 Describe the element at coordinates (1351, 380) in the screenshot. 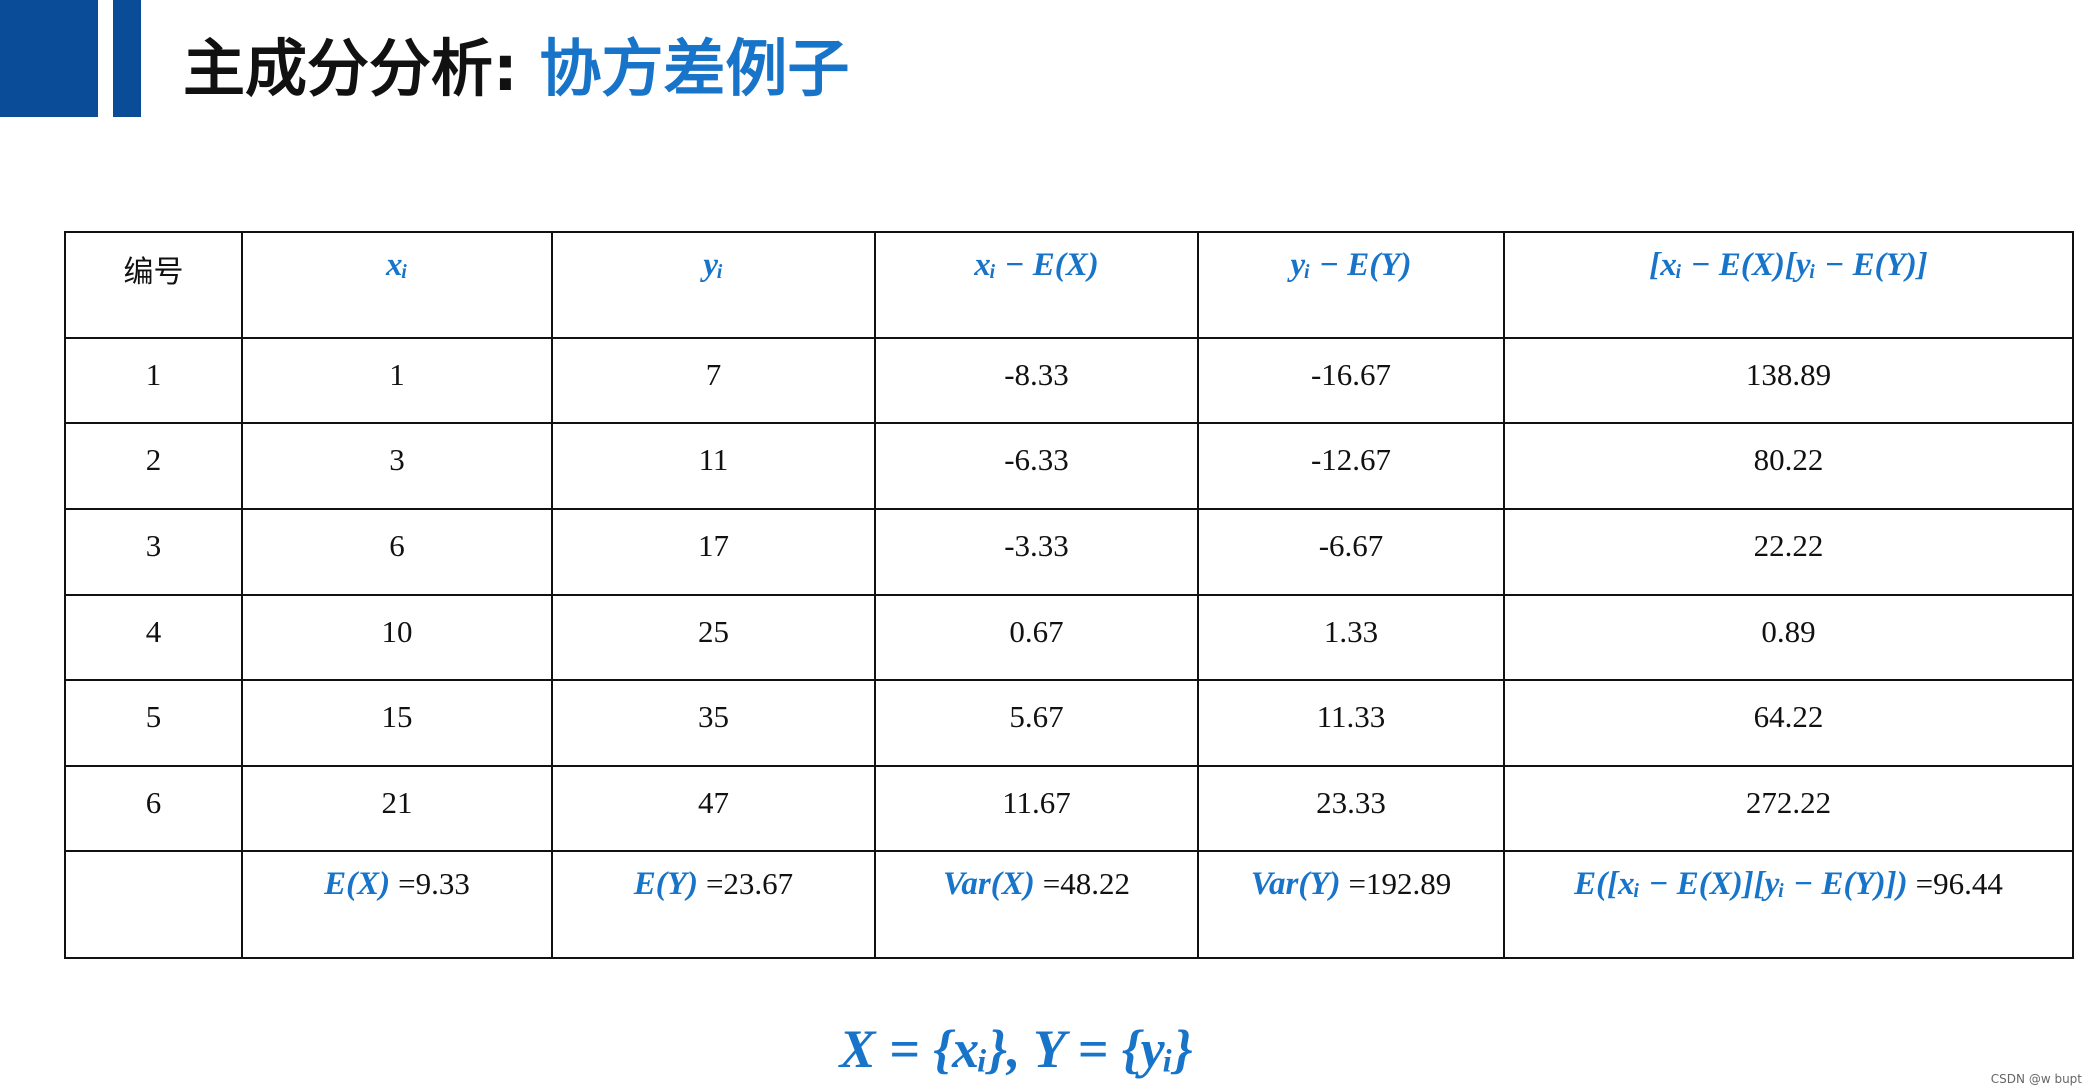

I see `cell: -16.67` at that location.